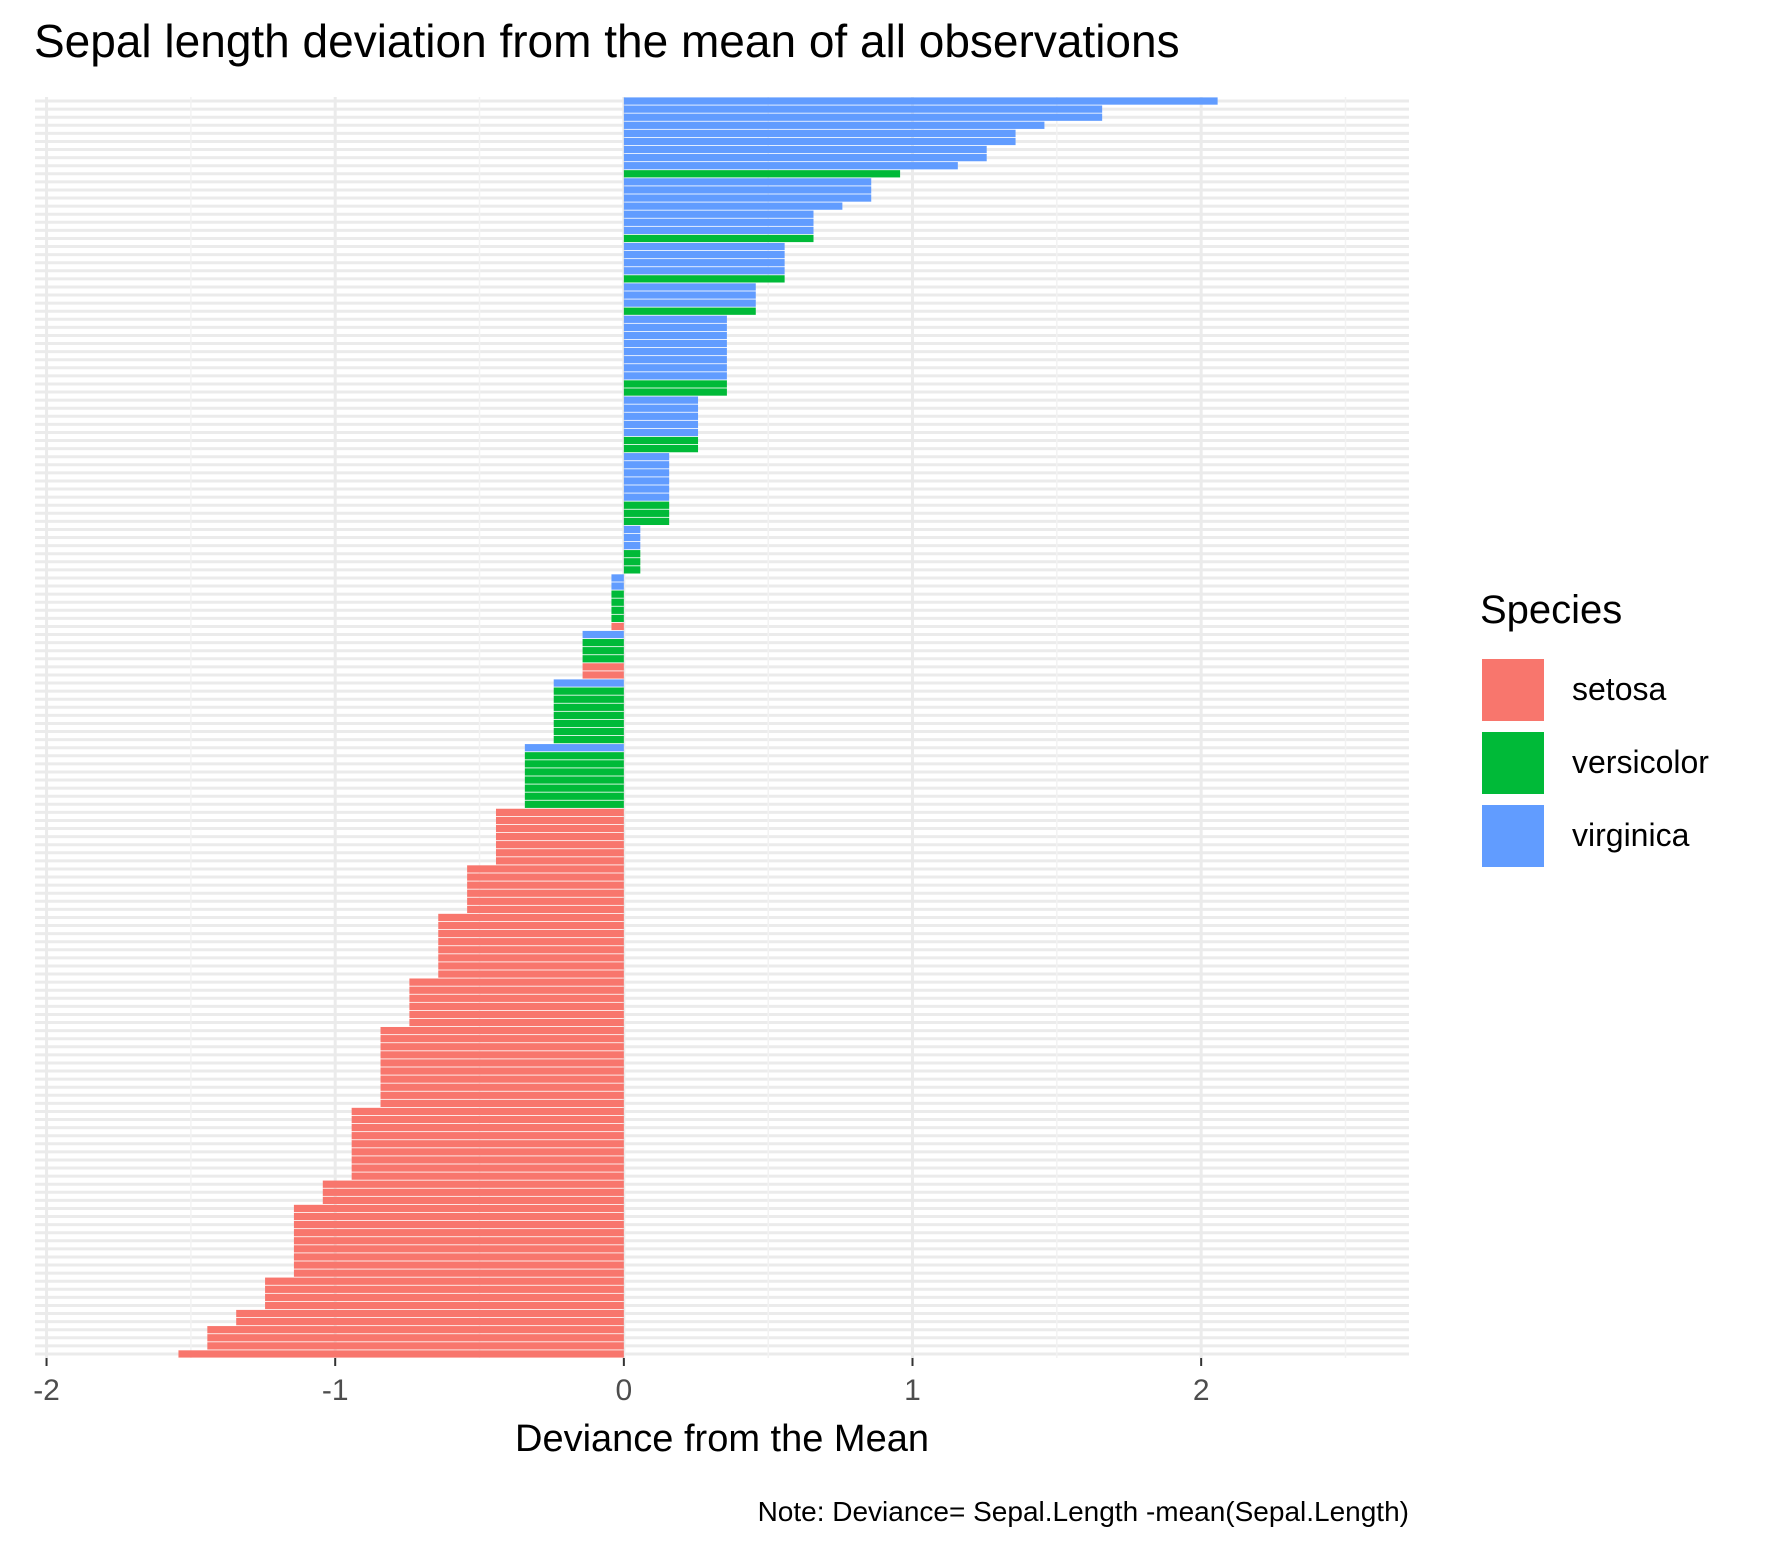 The height and width of the screenshot is (1549, 1768). I want to click on legend-title: Species, so click(1551, 610).